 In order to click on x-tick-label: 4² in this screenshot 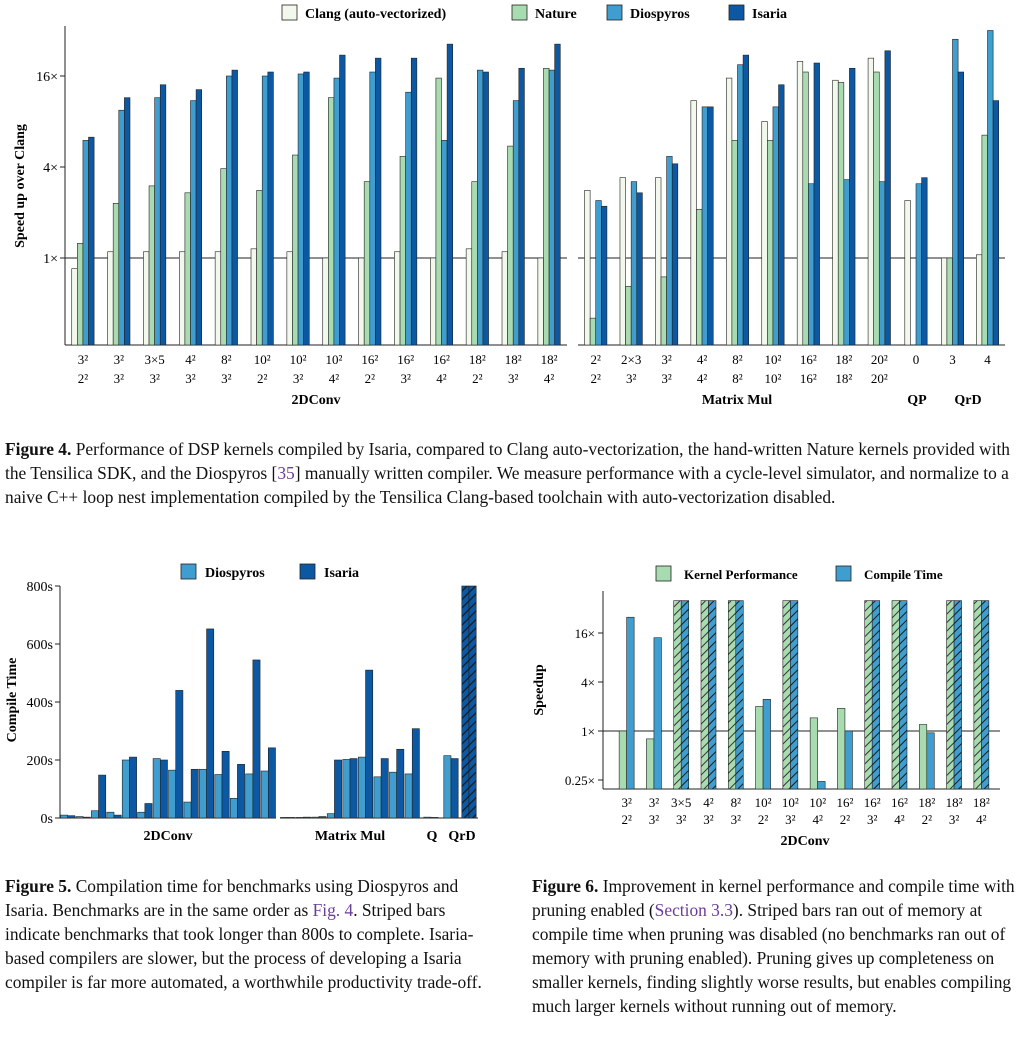, I will do `click(190, 359)`.